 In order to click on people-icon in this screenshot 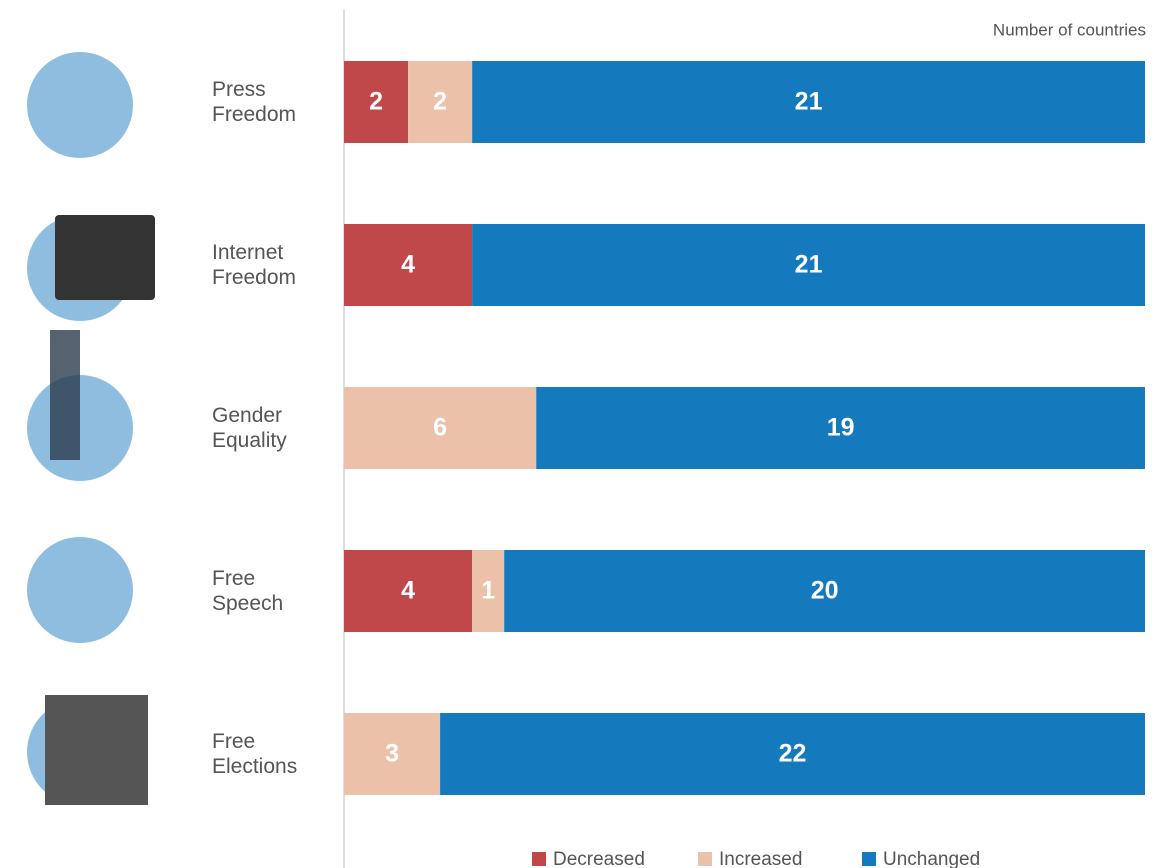, I will do `click(65, 395)`.